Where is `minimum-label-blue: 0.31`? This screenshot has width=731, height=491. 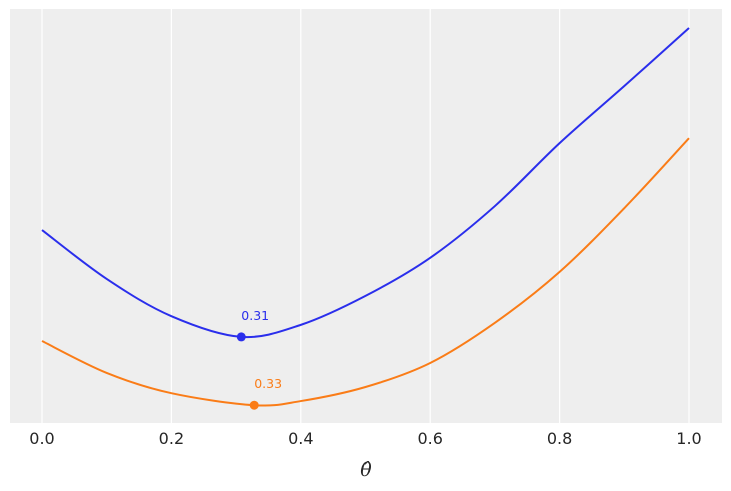
minimum-label-blue: 0.31 is located at coordinates (255, 315).